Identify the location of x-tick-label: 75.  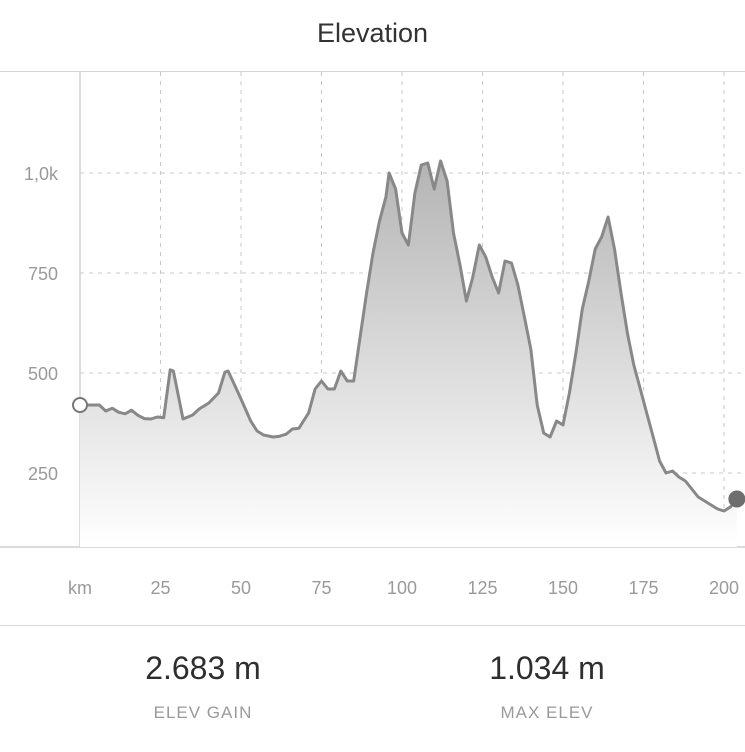
(321, 588).